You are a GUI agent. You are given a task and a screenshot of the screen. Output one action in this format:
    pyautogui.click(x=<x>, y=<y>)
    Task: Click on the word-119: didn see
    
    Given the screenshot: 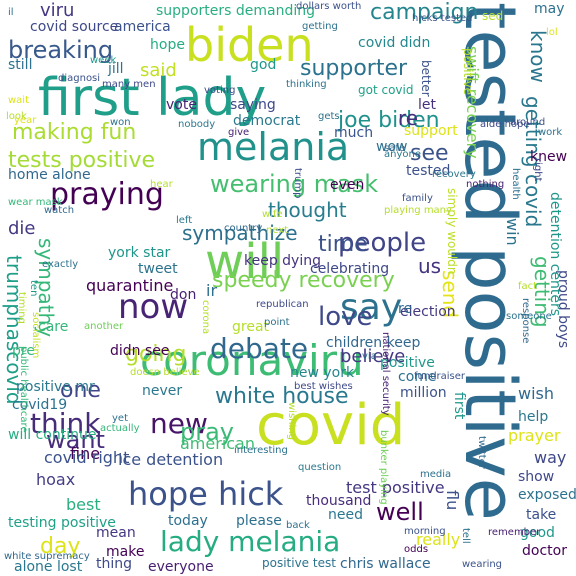 What is the action you would take?
    pyautogui.click(x=140, y=351)
    